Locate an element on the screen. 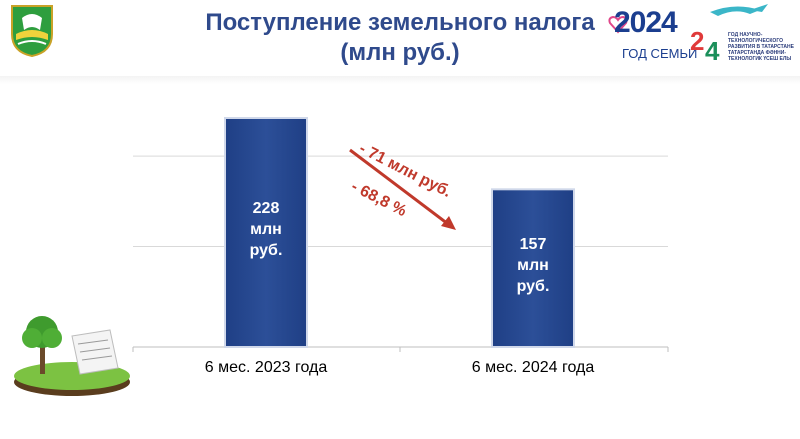 This screenshot has height=439, width=800. page-title: Поступление земельного налога (млн руб.) is located at coordinates (400, 38).